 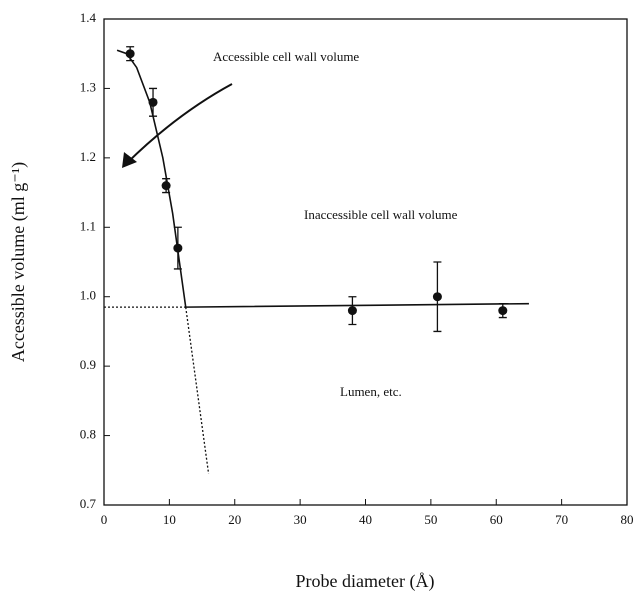 I want to click on x-axis-label: Probe diameter (Å), so click(x=365, y=581).